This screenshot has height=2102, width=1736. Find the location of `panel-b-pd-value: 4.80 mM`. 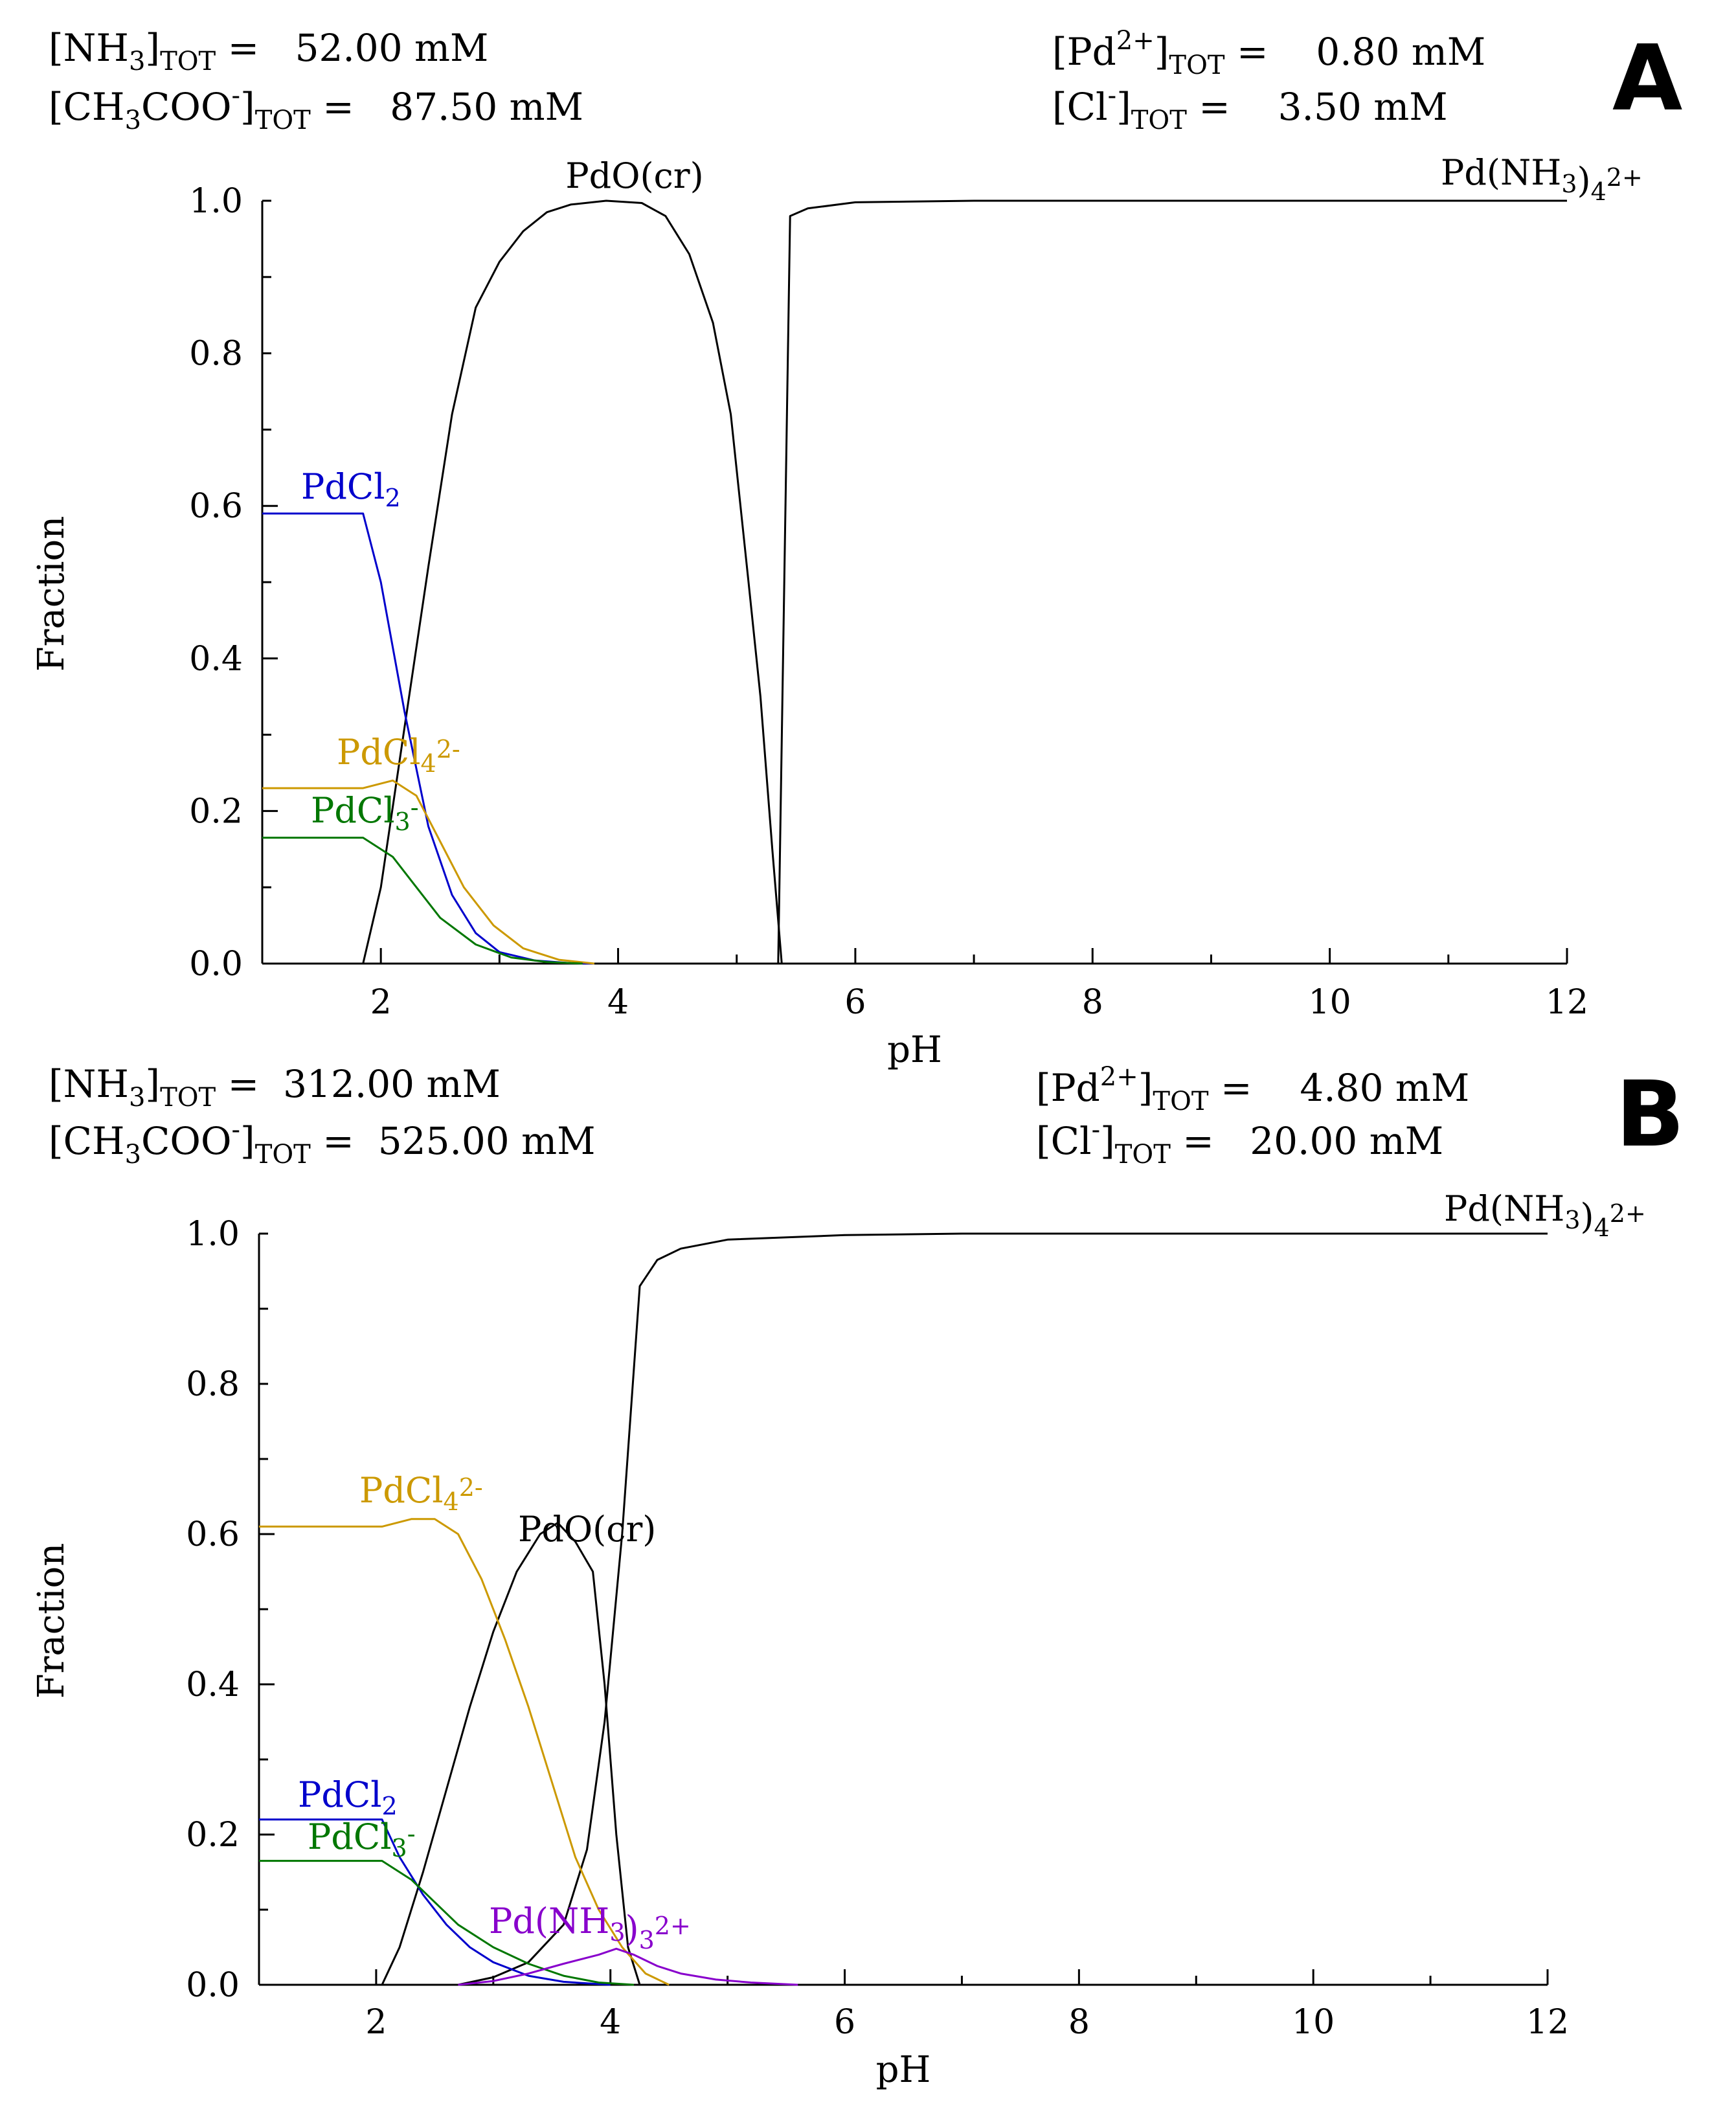

panel-b-pd-value: 4.80 mM is located at coordinates (1385, 1088).